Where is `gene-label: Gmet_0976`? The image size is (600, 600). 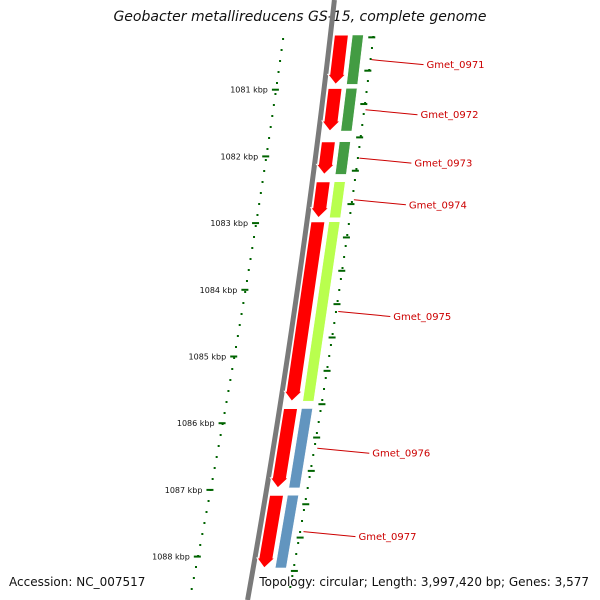
gene-label: Gmet_0976 is located at coordinates (401, 454).